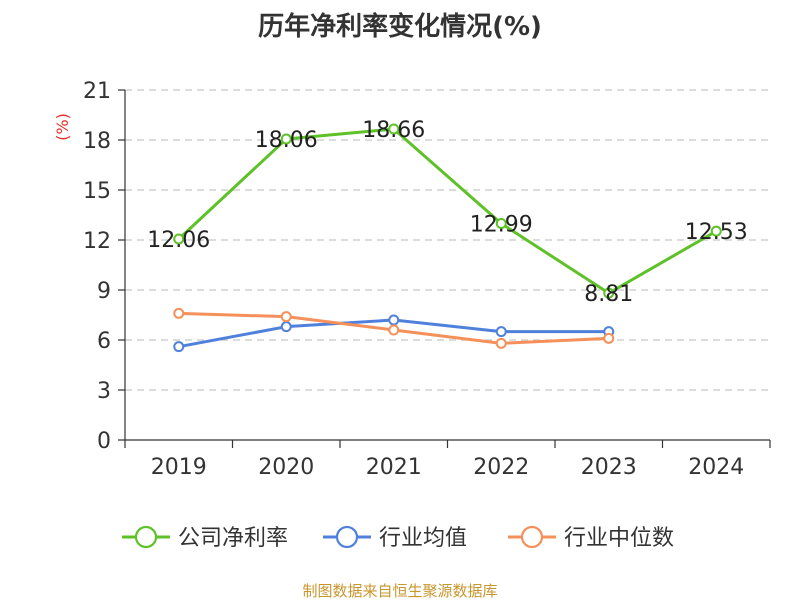 The height and width of the screenshot is (601, 800). Describe the element at coordinates (104, 441) in the screenshot. I see `y-tick-label: 0` at that location.